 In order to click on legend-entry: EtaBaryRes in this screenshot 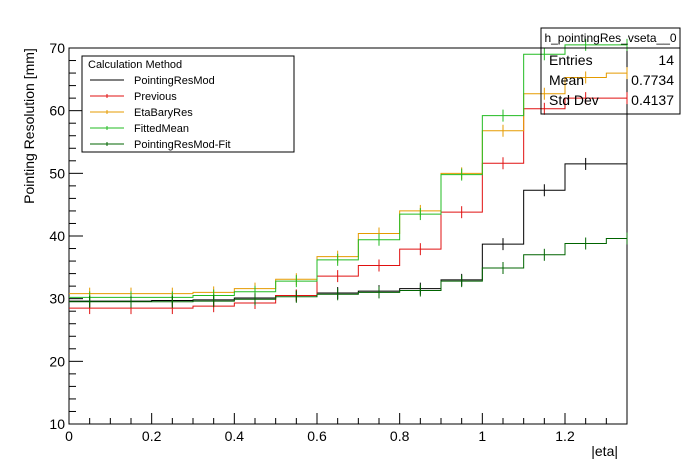, I will do `click(141, 113)`.